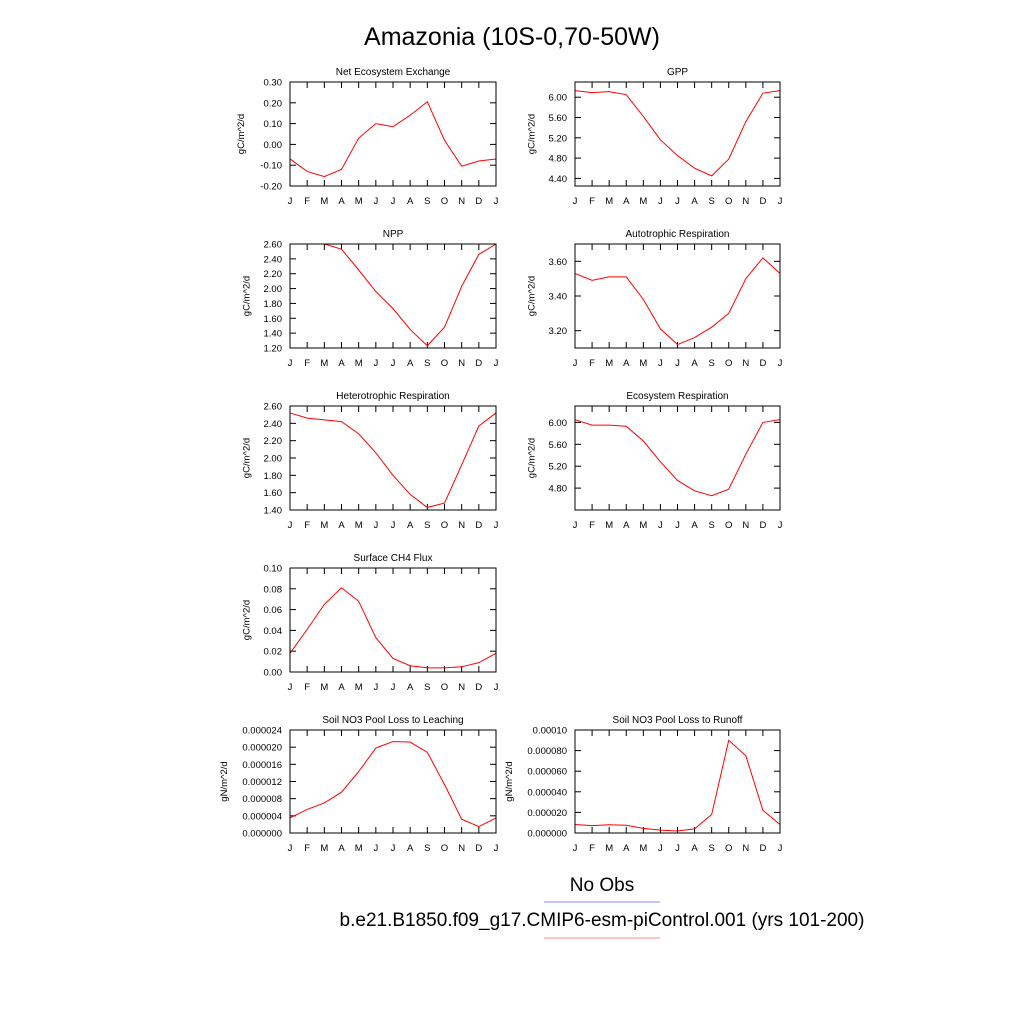 The height and width of the screenshot is (1024, 1024). What do you see at coordinates (547, 792) in the screenshot?
I see `y-tick-label: 0.000040` at bounding box center [547, 792].